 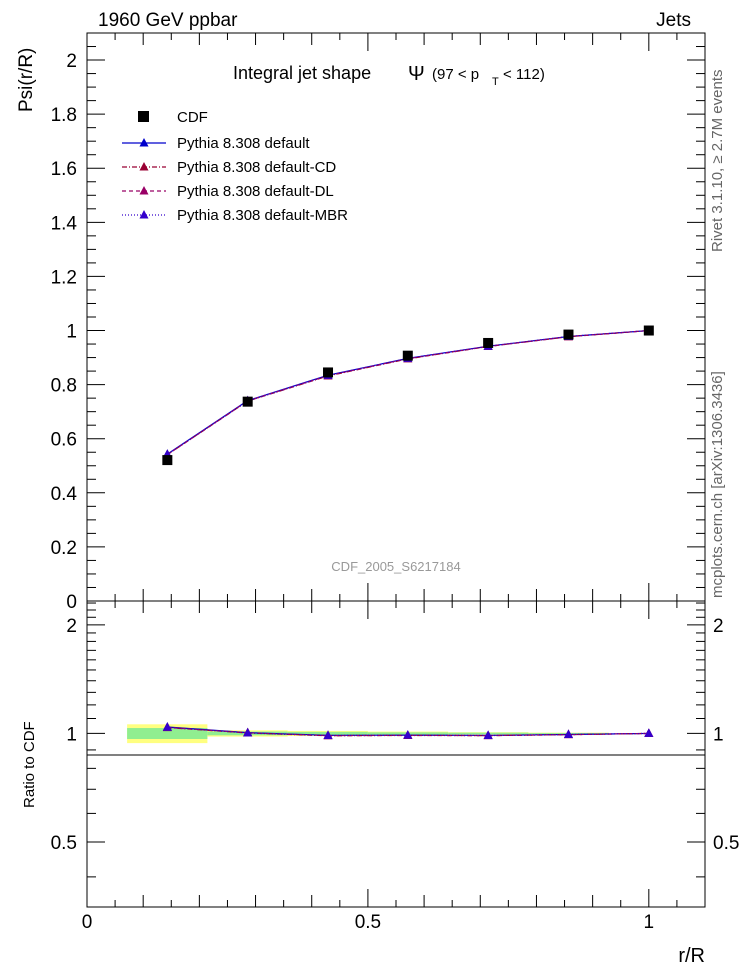 I want to click on chart-title-range-open: (97 < p, so click(x=455, y=74).